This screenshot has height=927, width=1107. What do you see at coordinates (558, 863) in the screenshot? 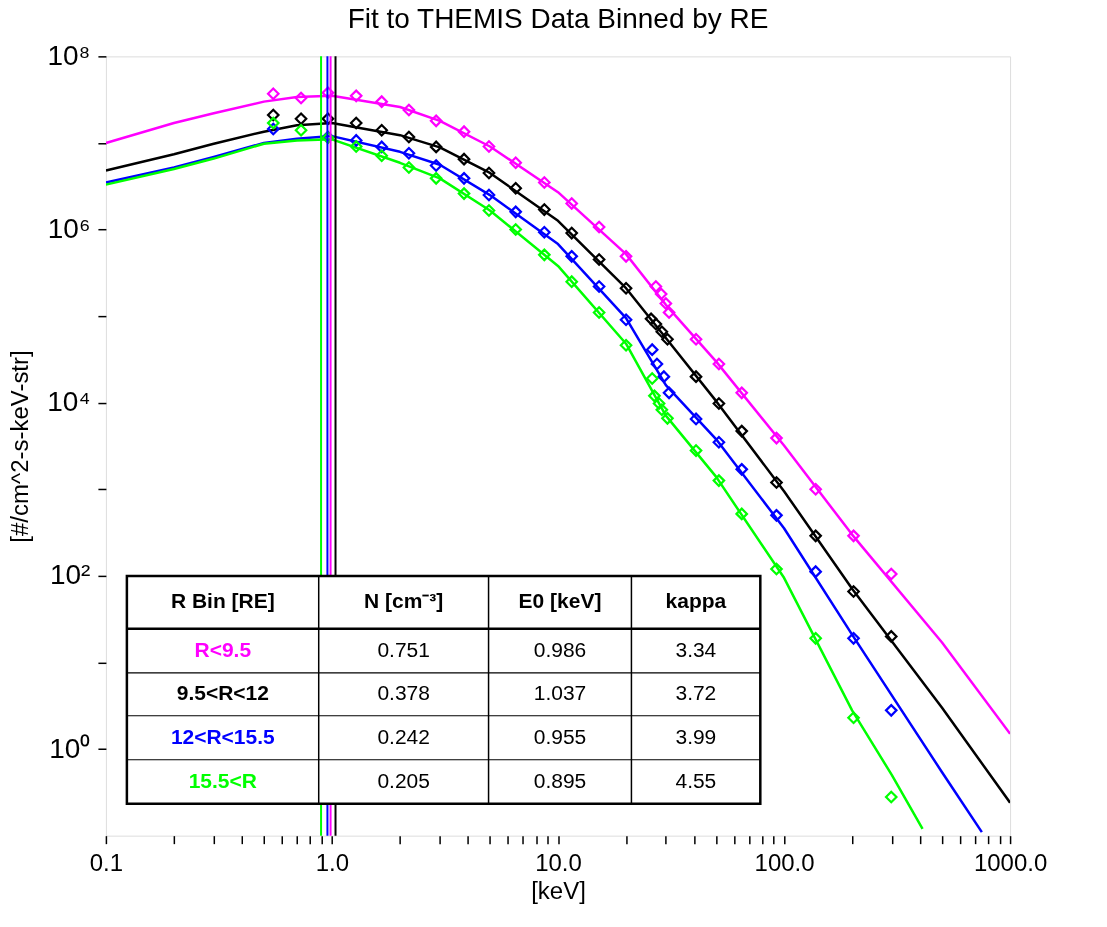
I see `x-tick-label: 10.0` at bounding box center [558, 863].